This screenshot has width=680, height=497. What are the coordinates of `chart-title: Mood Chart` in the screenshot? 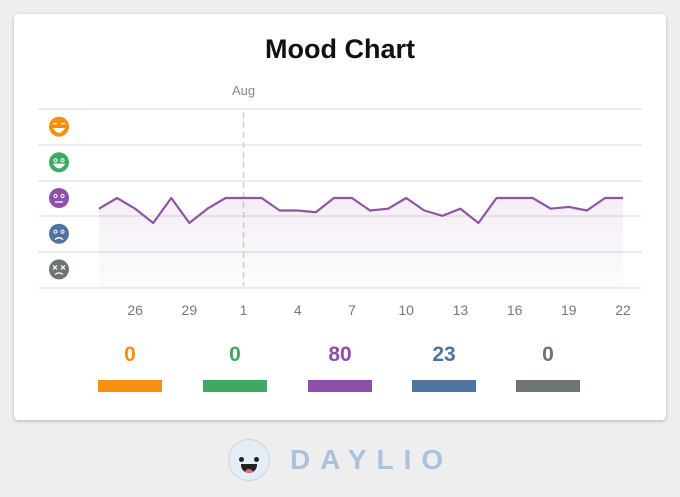 It's located at (340, 49).